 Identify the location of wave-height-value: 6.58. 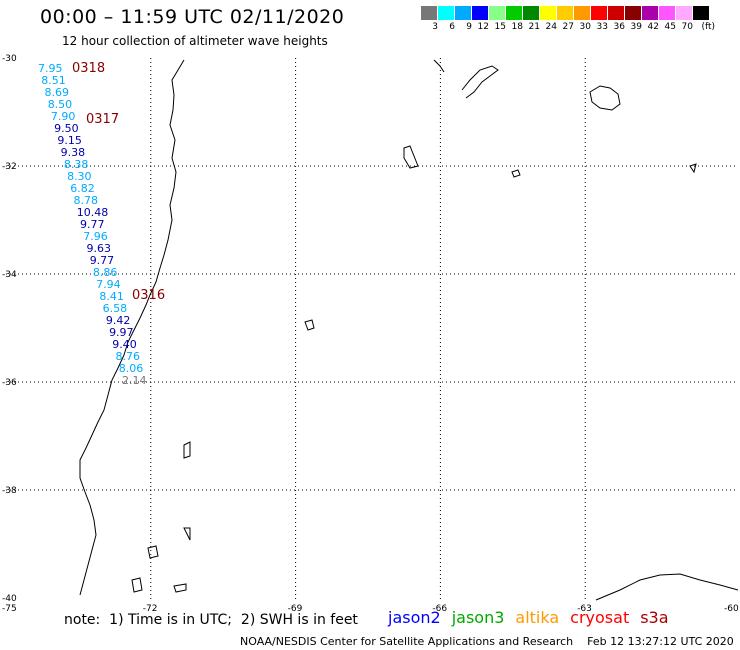
(115, 308).